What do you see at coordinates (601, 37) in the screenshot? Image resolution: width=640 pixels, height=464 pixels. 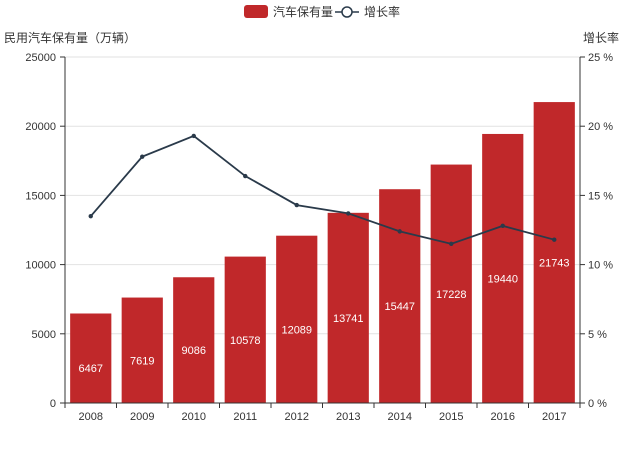 I see `y2-axis-title: 增长率` at bounding box center [601, 37].